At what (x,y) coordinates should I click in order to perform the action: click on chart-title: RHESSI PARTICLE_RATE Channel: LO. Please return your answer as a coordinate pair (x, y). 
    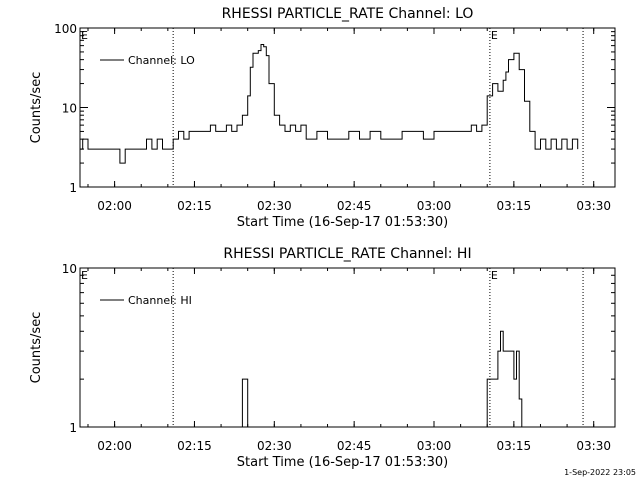
    Looking at the image, I should click on (348, 14).